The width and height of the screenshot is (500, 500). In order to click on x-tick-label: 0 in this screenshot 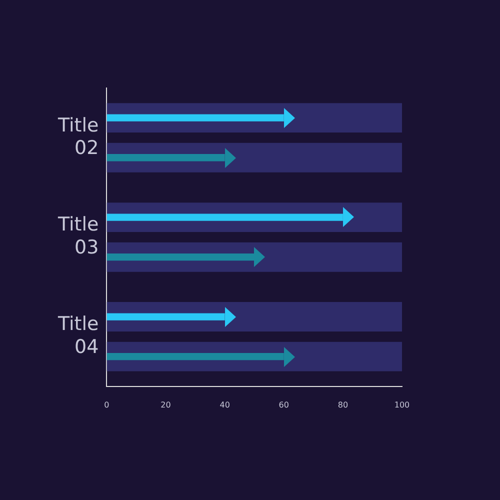, I will do `click(107, 405)`.